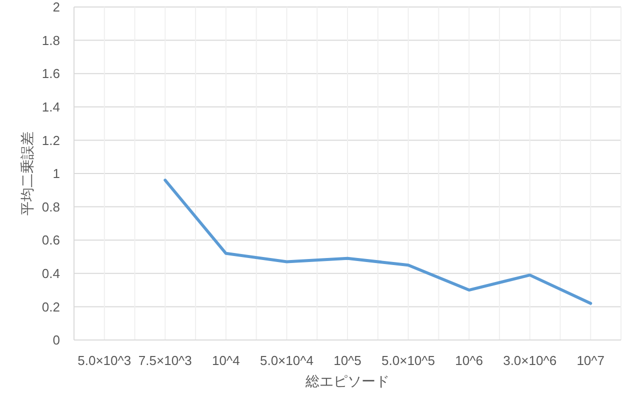 This screenshot has height=414, width=633. I want to click on y-tick-label: 1.6, so click(51, 74).